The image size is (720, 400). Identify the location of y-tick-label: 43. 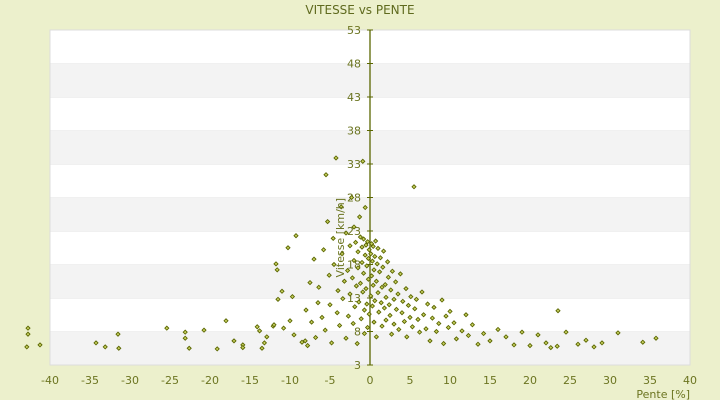
(354, 97).